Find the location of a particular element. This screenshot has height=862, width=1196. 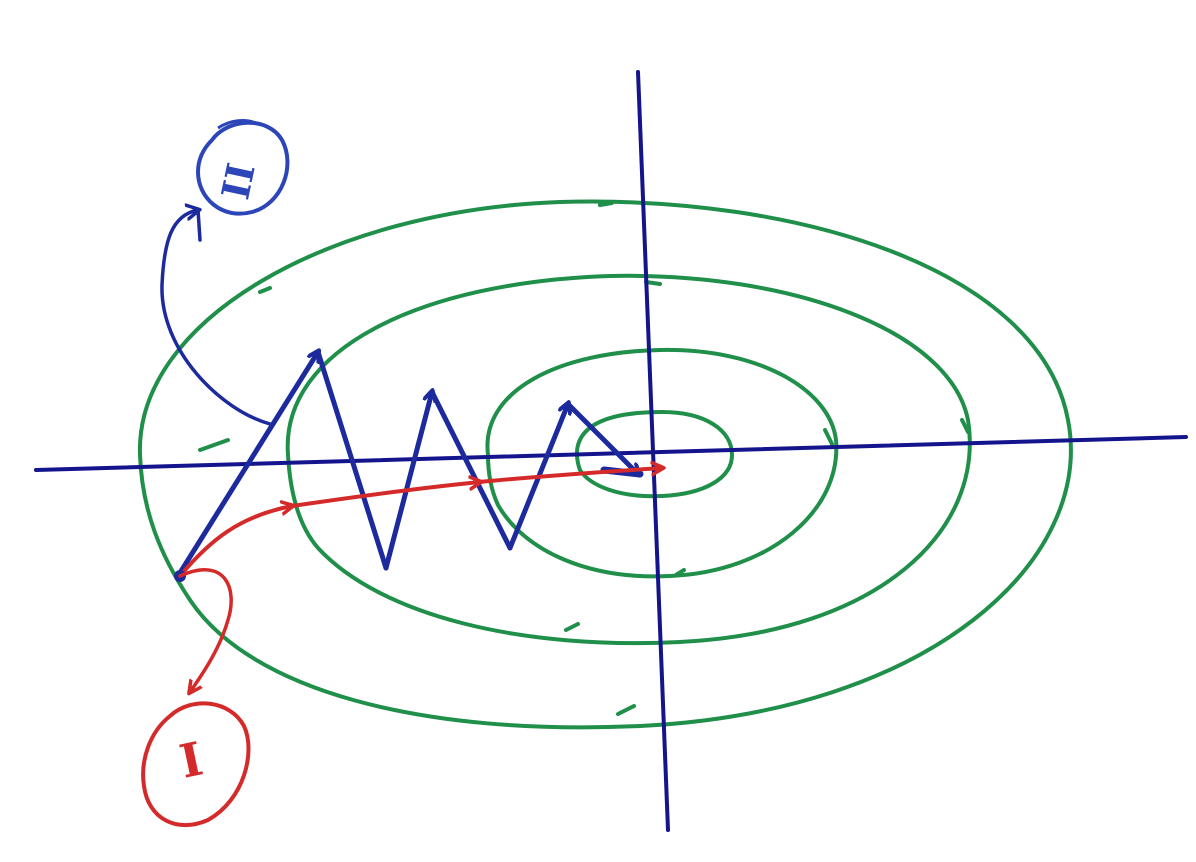

x-axis is located at coordinates (611, 453).